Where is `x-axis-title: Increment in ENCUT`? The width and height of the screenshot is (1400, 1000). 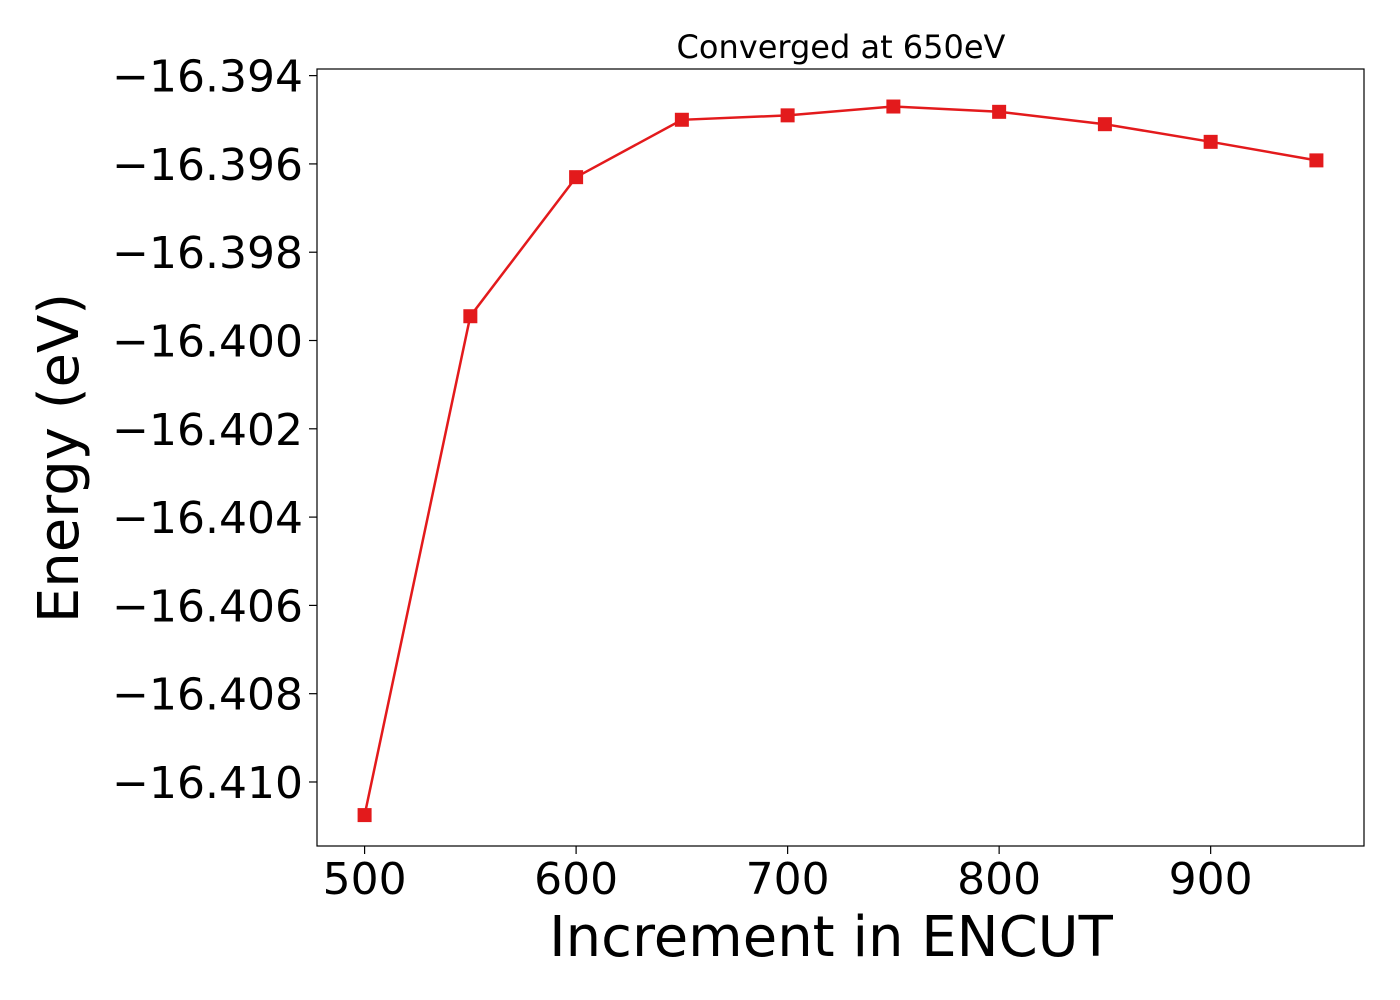 x-axis-title: Increment in ENCUT is located at coordinates (831, 937).